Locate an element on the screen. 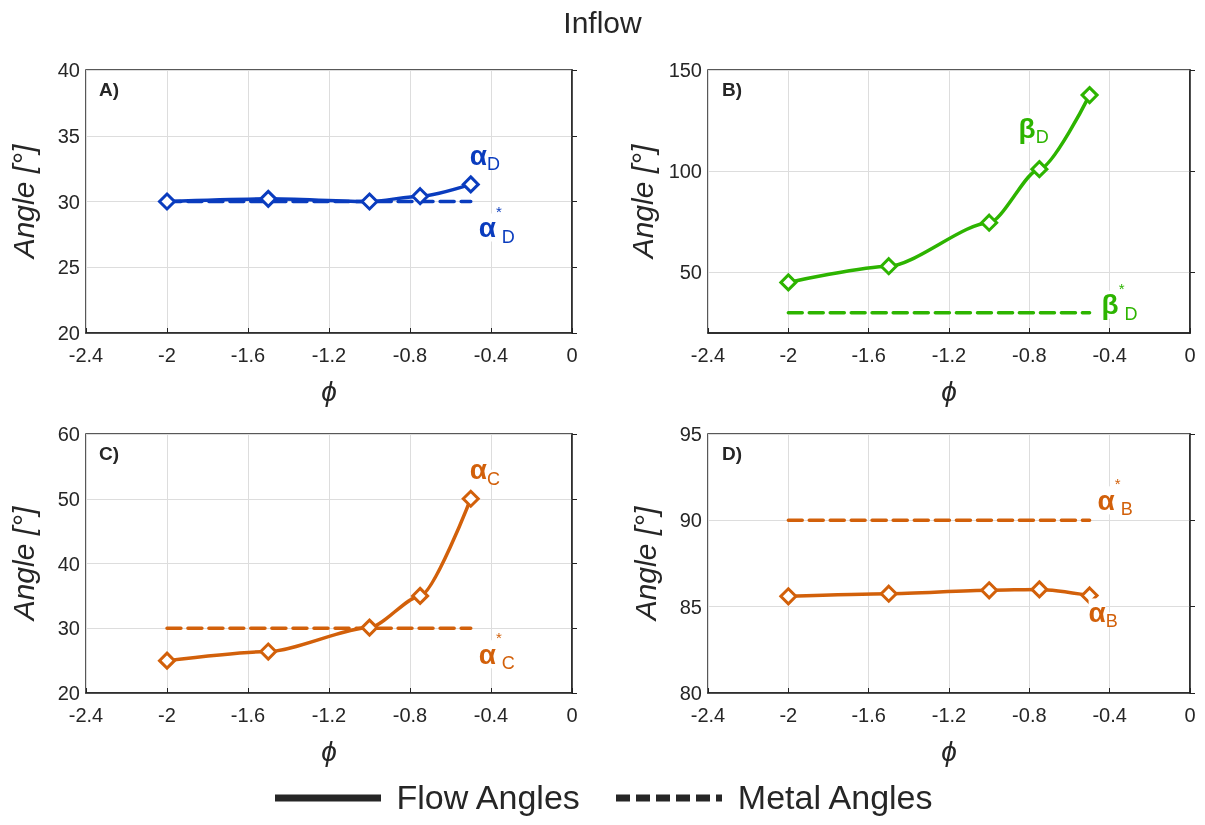 This screenshot has height=825, width=1205. series-label: β*D is located at coordinates (1119, 301).